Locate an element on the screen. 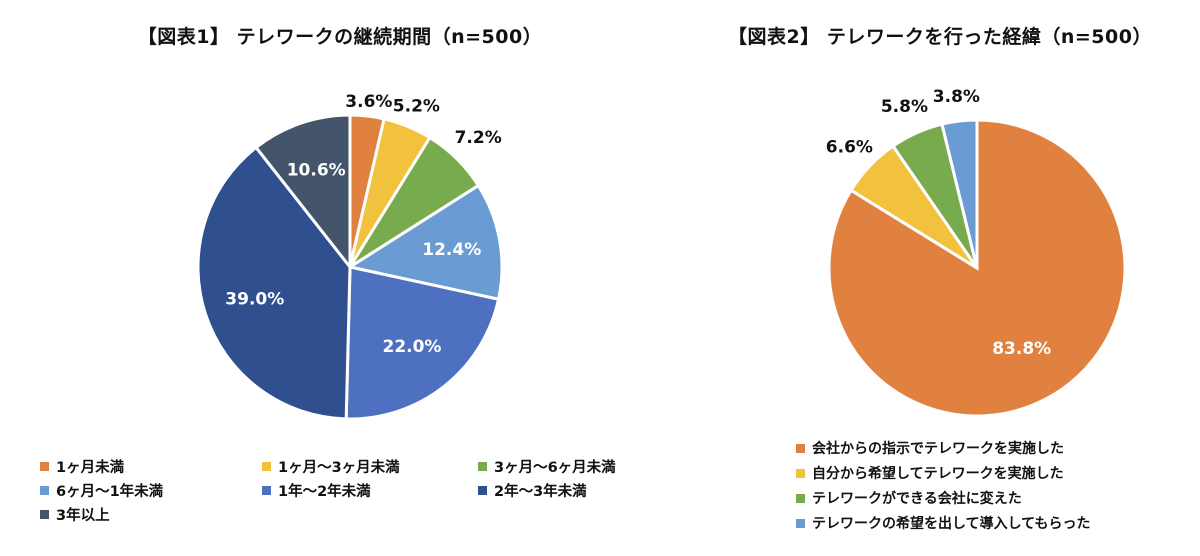  legend-item: テレワークの希望を出して導入してもらった is located at coordinates (943, 523).